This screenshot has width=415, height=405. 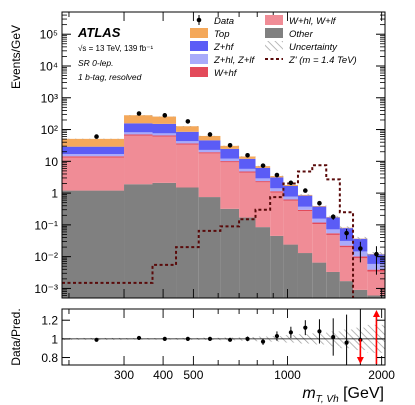 I want to click on legend-item-other: Other, so click(x=289, y=34).